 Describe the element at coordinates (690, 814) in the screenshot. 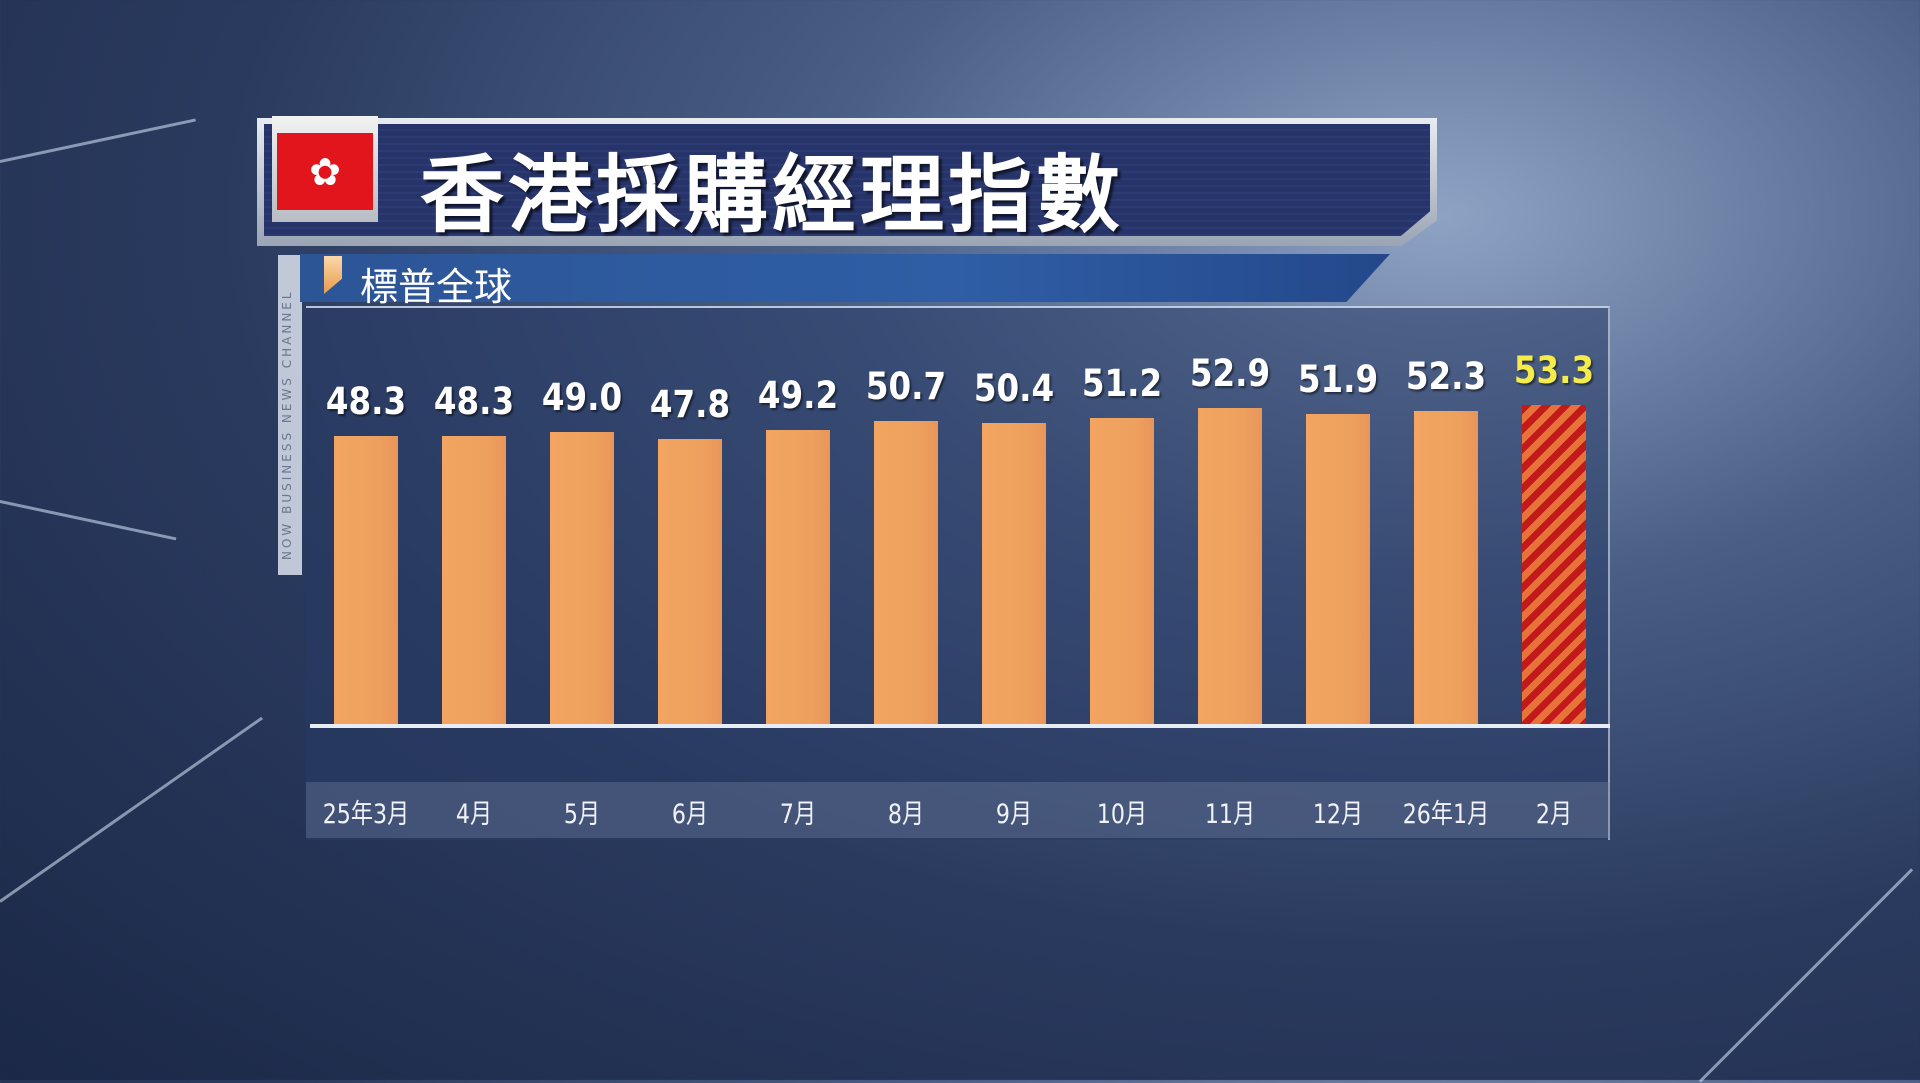

I see `x-tick-label: 6月` at that location.